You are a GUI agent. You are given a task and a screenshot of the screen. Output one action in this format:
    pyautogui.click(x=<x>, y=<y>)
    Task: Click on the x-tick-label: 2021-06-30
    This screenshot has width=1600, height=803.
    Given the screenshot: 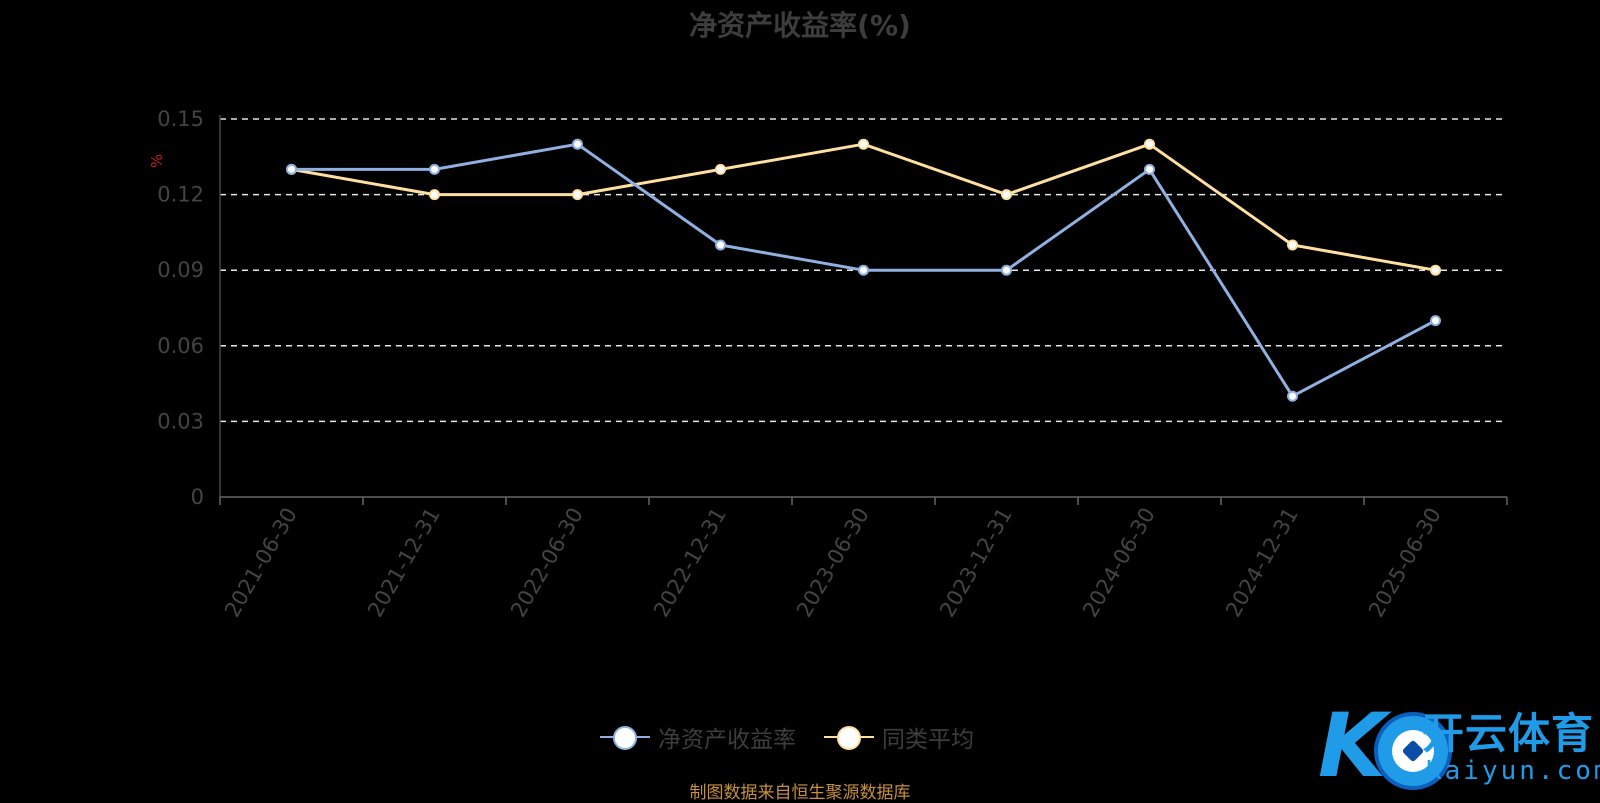 What is the action you would take?
    pyautogui.click(x=261, y=563)
    